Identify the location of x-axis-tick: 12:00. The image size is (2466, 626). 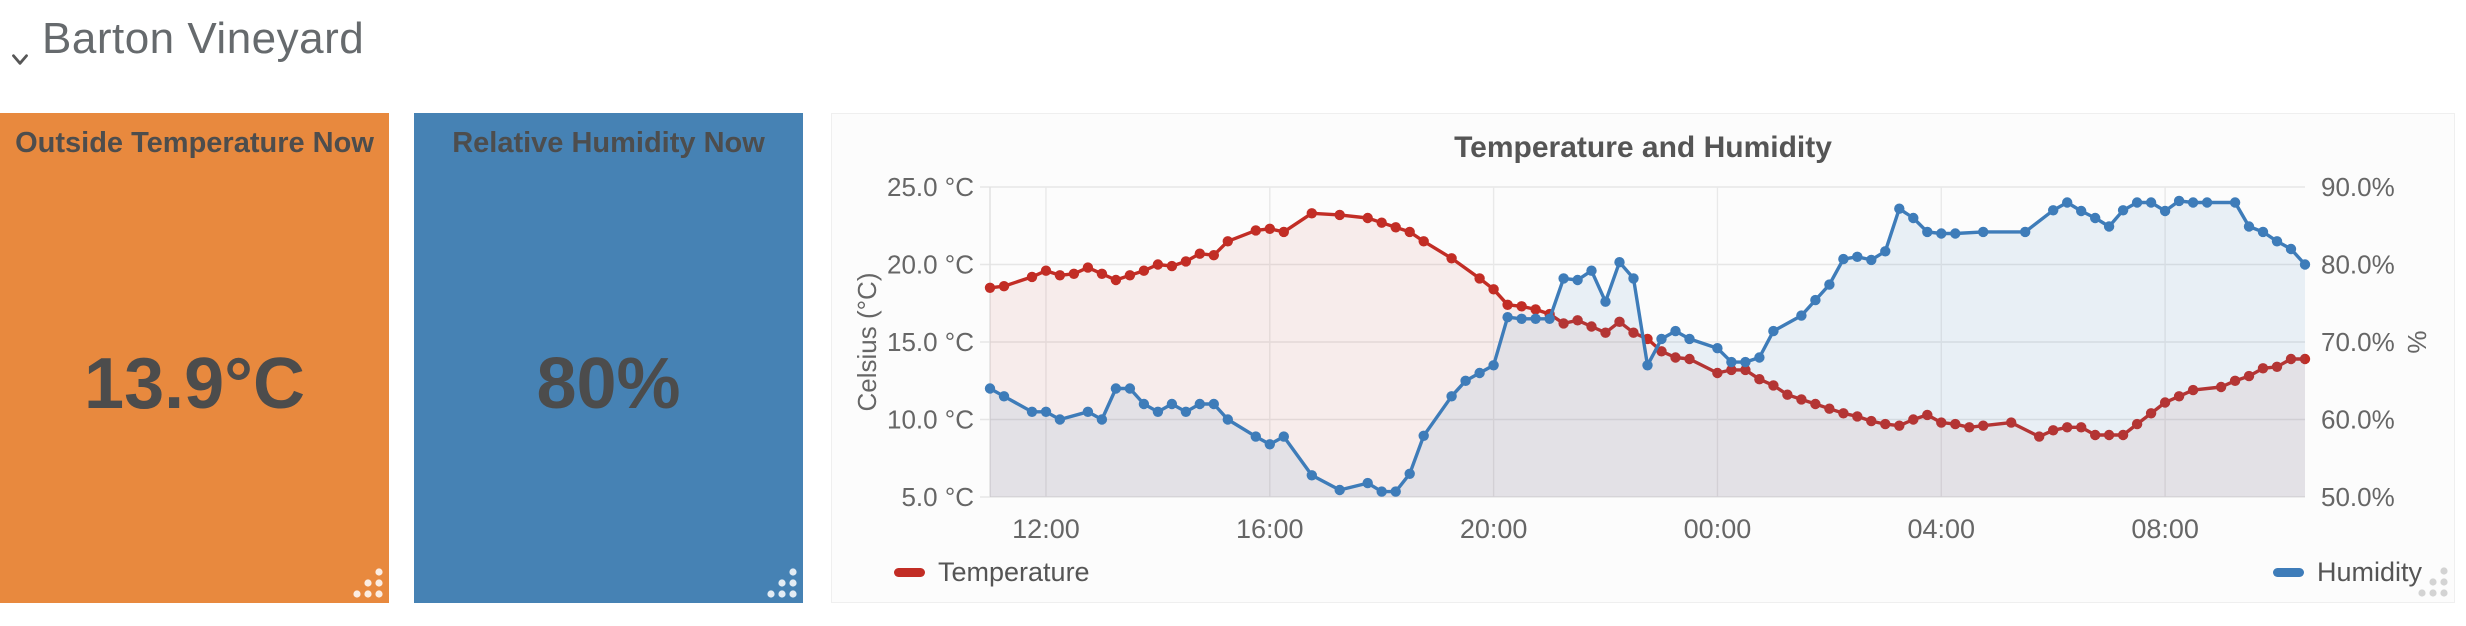
(1046, 529).